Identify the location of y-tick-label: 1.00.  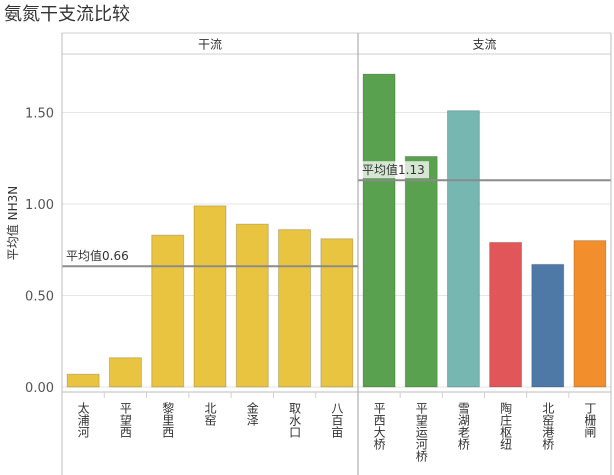
(39, 205).